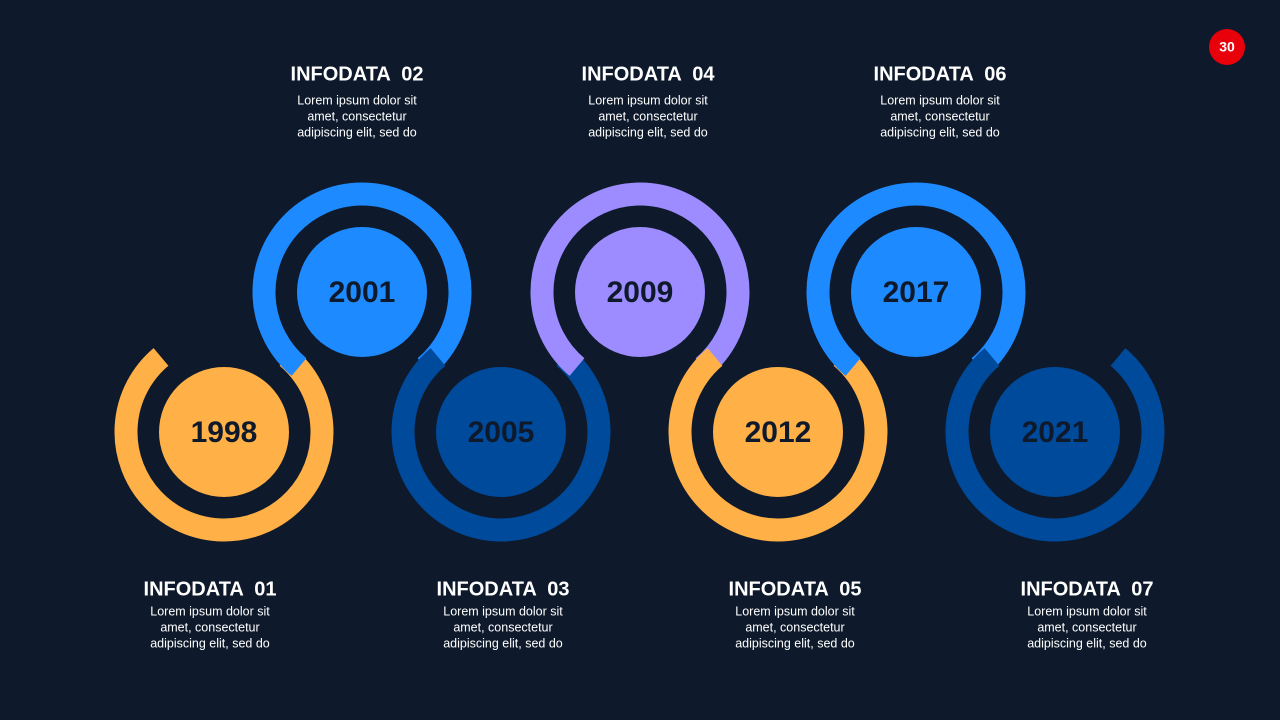 The height and width of the screenshot is (720, 1280). I want to click on year: 2001, so click(362, 292).